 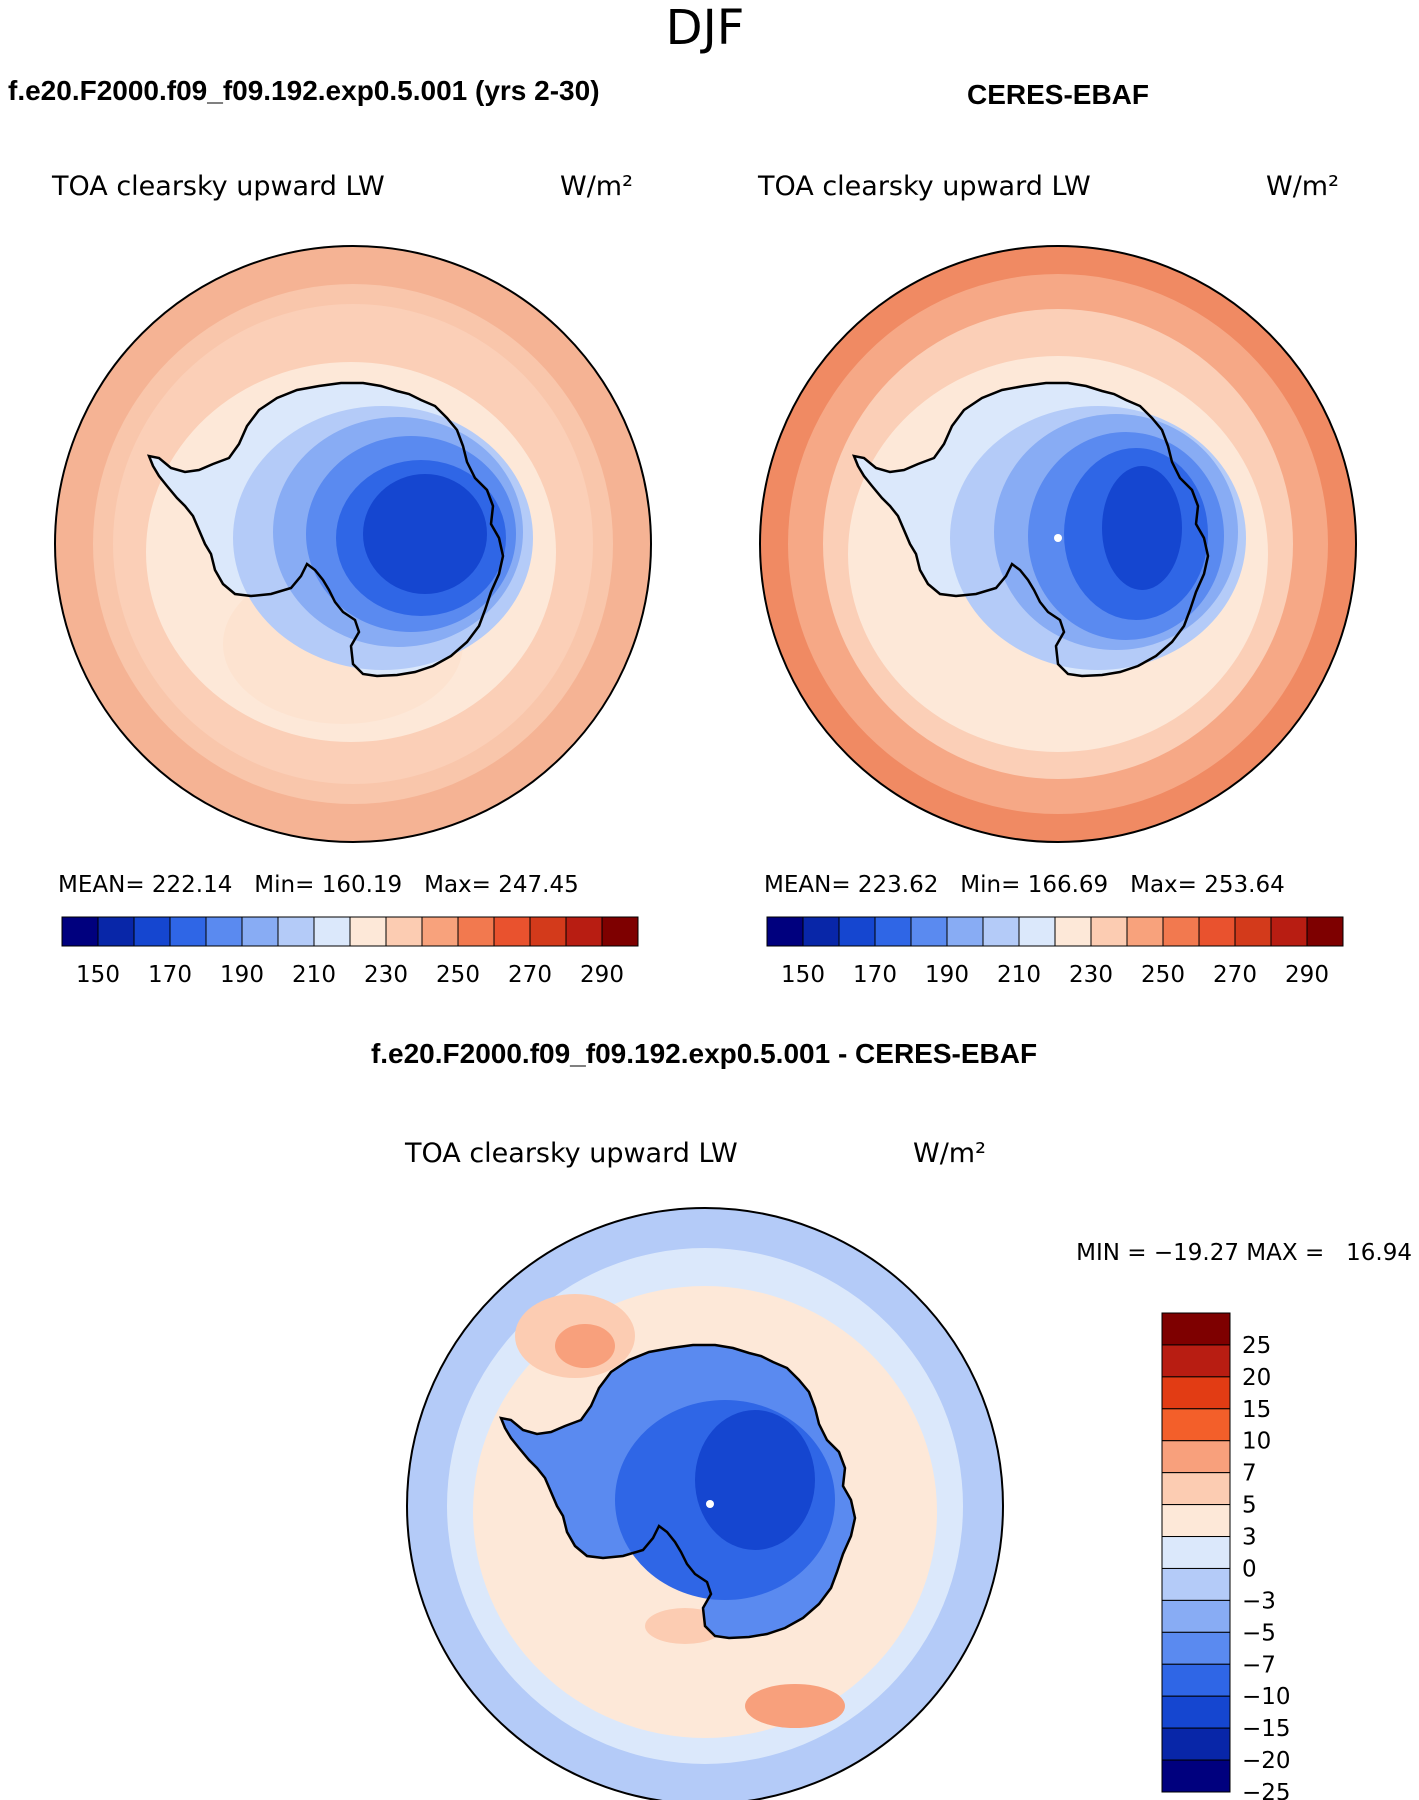 What do you see at coordinates (170, 975) in the screenshot?
I see `panel1-colorbar-tick-label: 170` at bounding box center [170, 975].